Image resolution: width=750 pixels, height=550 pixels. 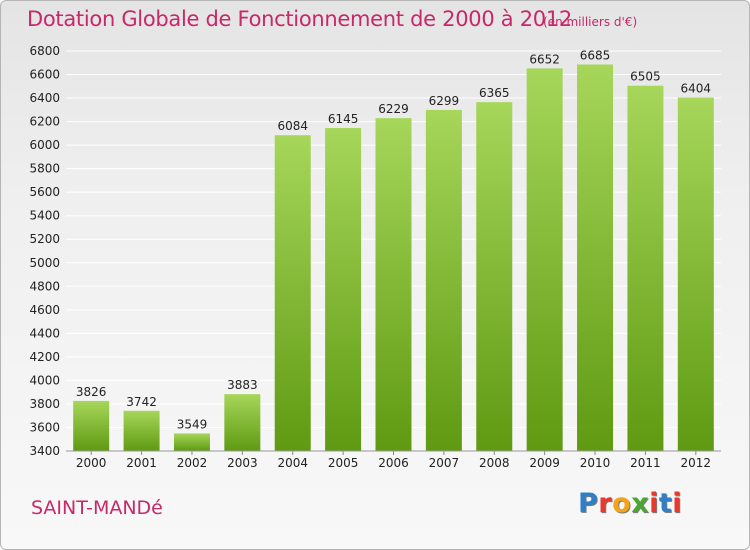 I want to click on x-tick-label: 2001, so click(x=141, y=463).